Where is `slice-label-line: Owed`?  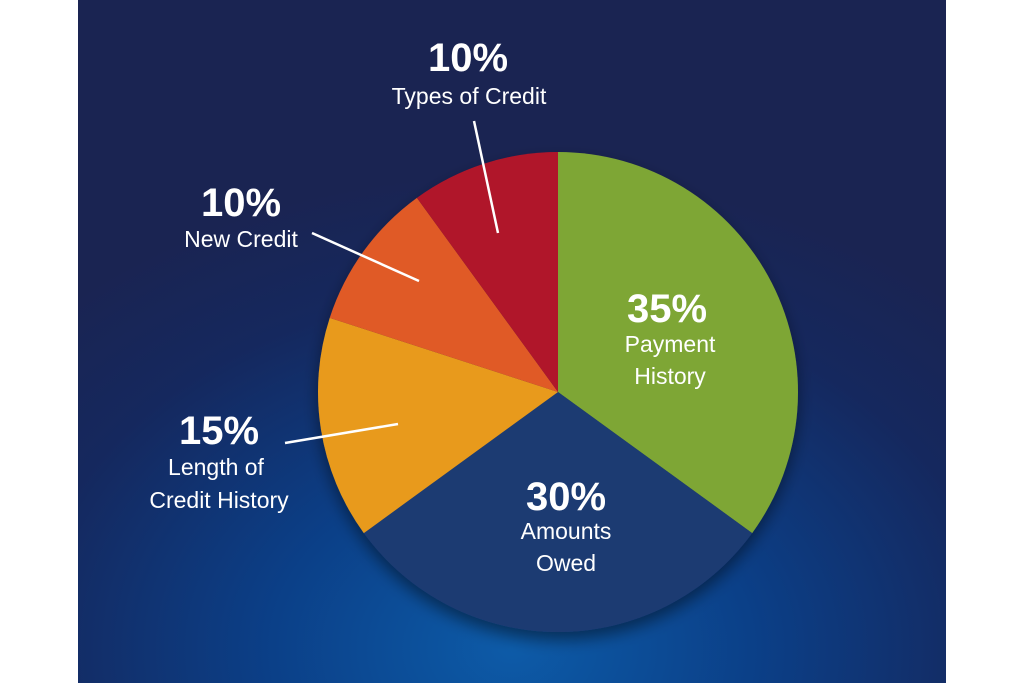
slice-label-line: Owed is located at coordinates (566, 563).